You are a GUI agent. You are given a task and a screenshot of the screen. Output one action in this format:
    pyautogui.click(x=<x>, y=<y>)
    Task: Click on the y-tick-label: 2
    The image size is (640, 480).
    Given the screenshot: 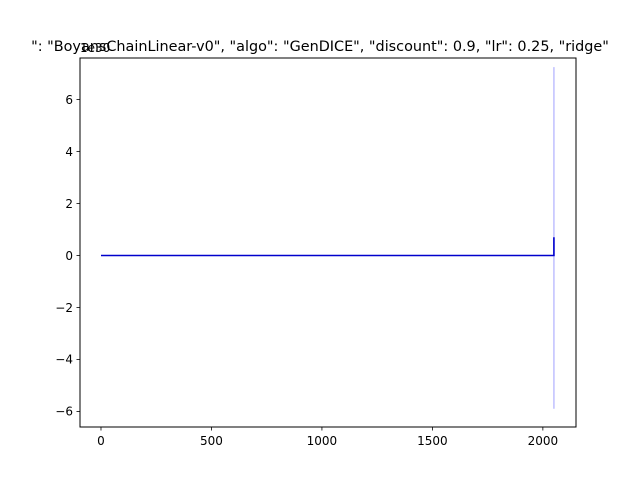 What is the action you would take?
    pyautogui.click(x=69, y=204)
    